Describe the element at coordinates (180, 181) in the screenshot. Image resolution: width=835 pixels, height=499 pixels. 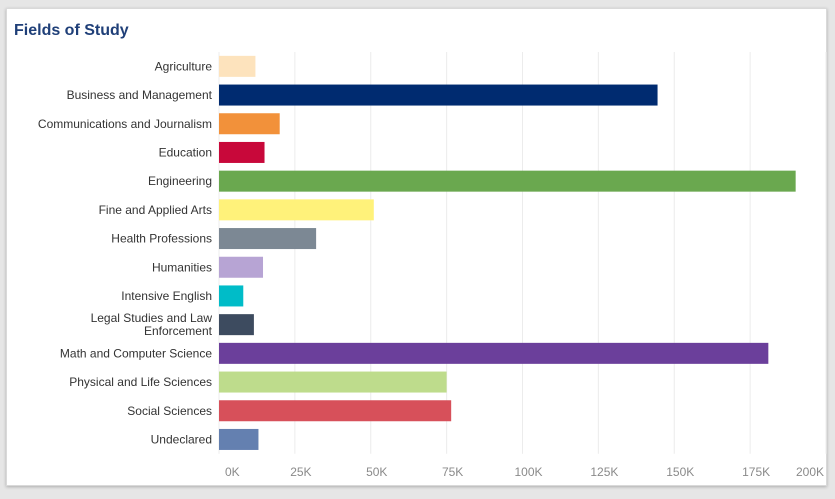
I see `category-label: Engineering` at that location.